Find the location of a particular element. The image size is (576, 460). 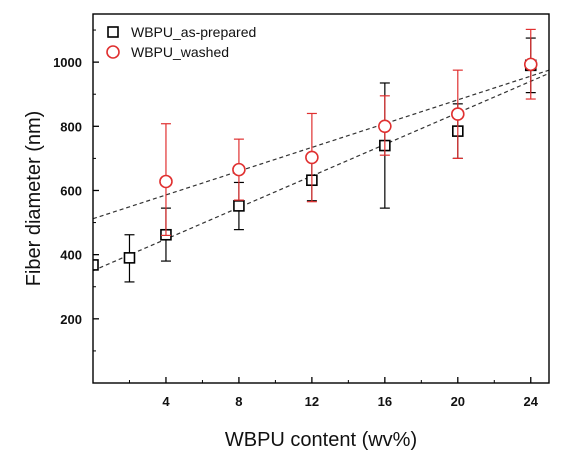

x-tick-label: 16 is located at coordinates (385, 401).